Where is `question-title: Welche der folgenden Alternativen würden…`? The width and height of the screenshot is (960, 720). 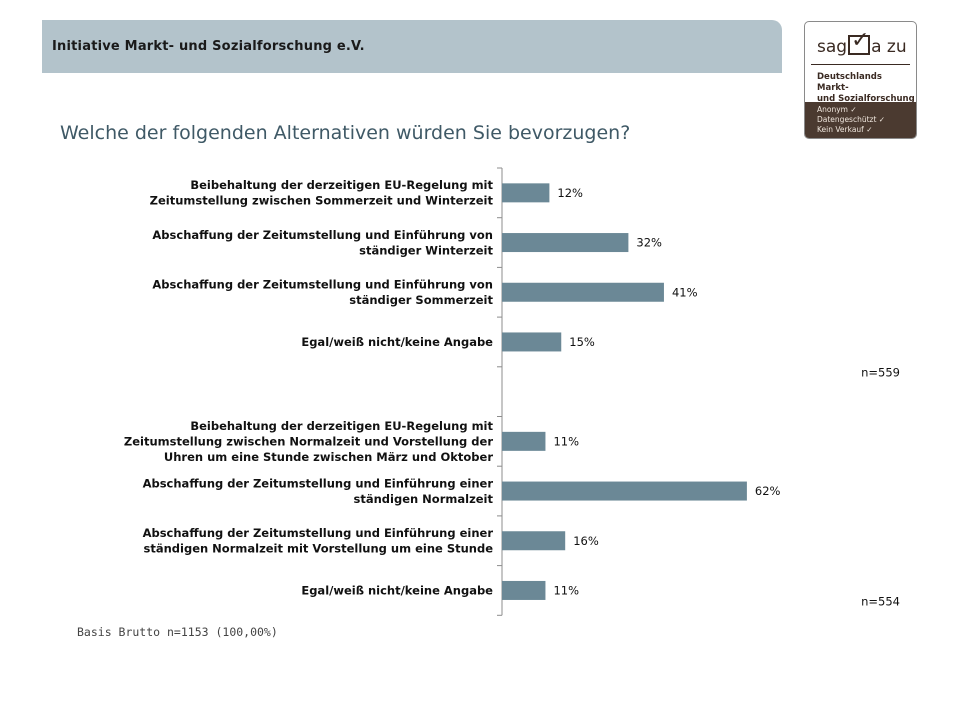
question-title: Welche der folgenden Alternativen würden… is located at coordinates (345, 133).